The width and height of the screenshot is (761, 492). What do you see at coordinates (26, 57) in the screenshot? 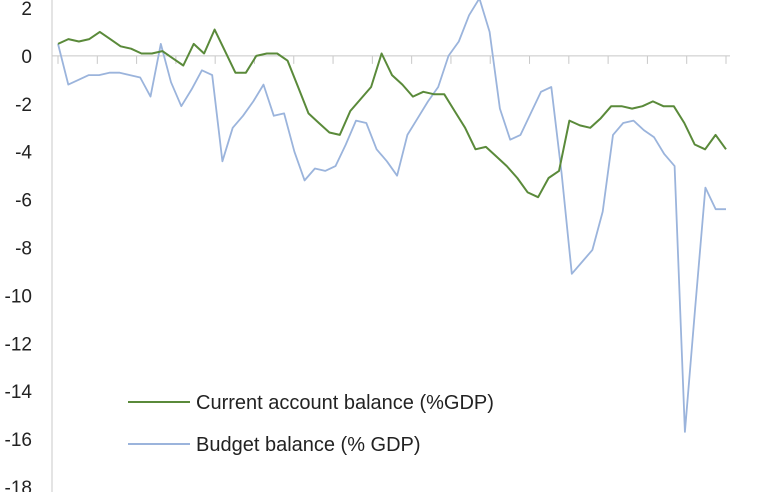
I see `y-tick-label: 0` at bounding box center [26, 57].